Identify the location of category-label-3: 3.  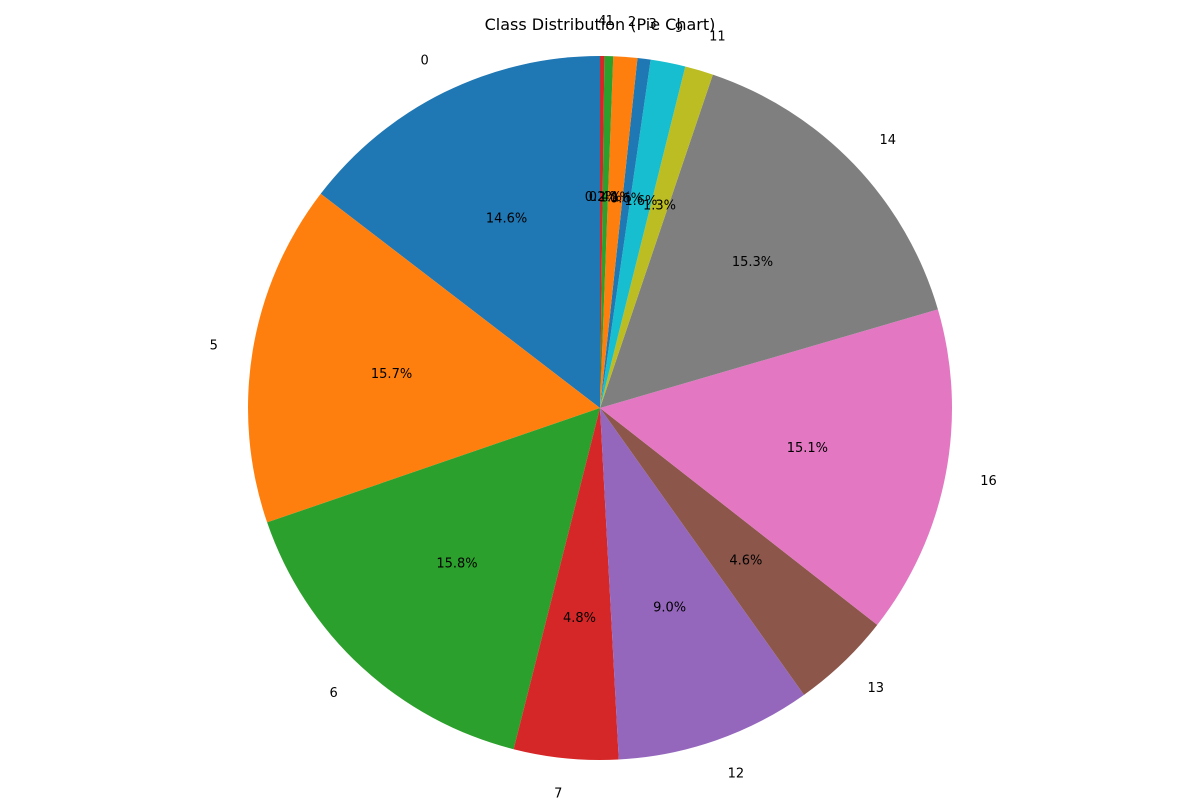
(652, 24).